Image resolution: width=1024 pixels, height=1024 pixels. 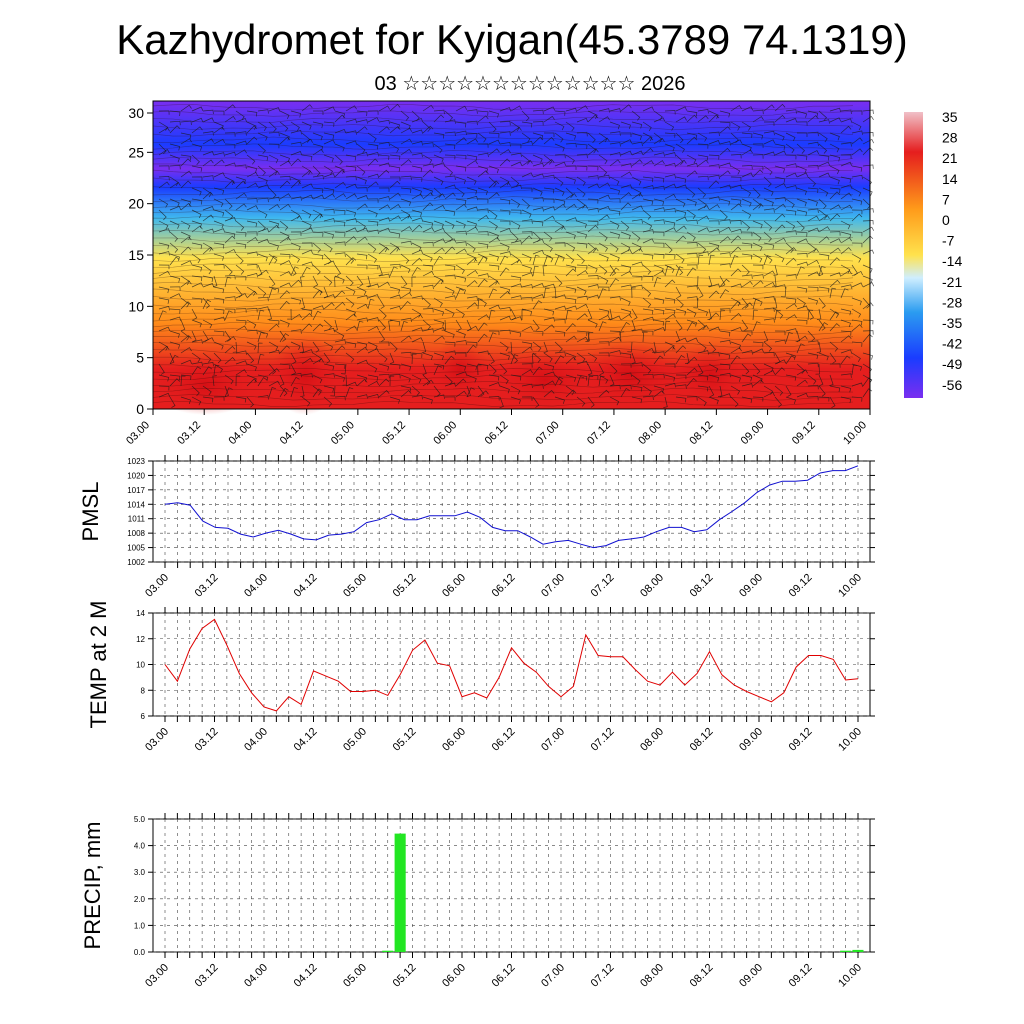 What do you see at coordinates (136, 461) in the screenshot?
I see `pmsl-y-label: 1023` at bounding box center [136, 461].